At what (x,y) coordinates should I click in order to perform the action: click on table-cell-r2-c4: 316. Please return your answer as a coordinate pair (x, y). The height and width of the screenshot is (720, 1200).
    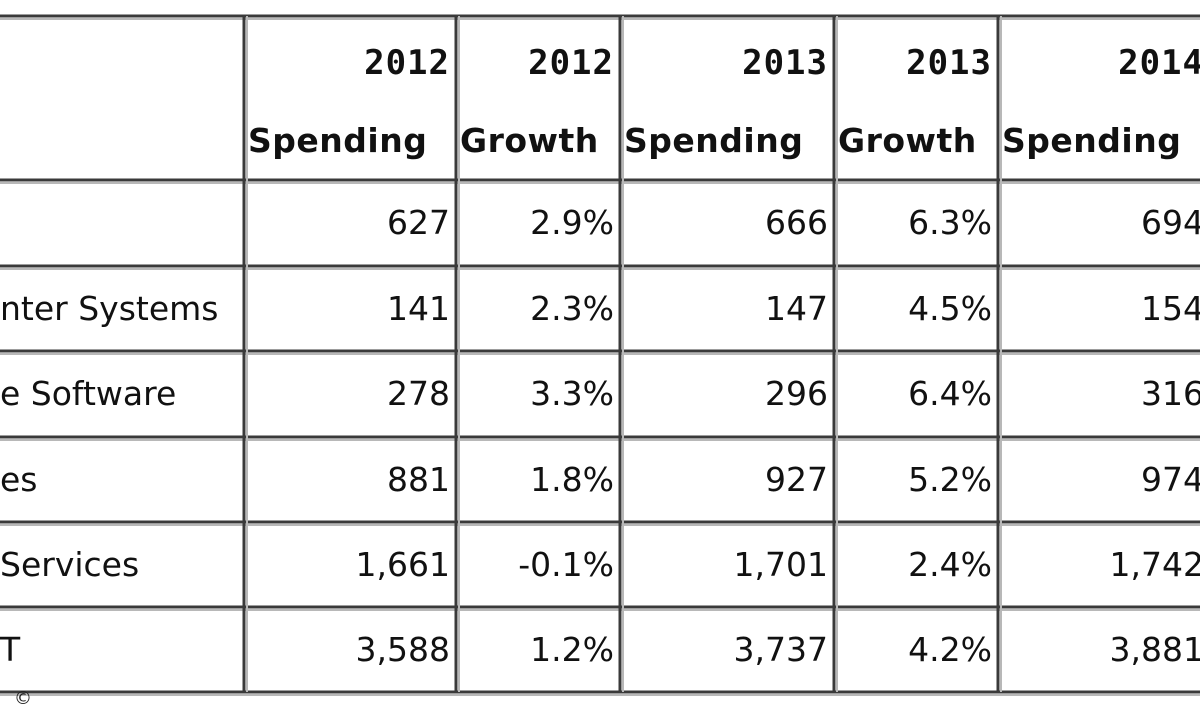
    Looking at the image, I should click on (1170, 393).